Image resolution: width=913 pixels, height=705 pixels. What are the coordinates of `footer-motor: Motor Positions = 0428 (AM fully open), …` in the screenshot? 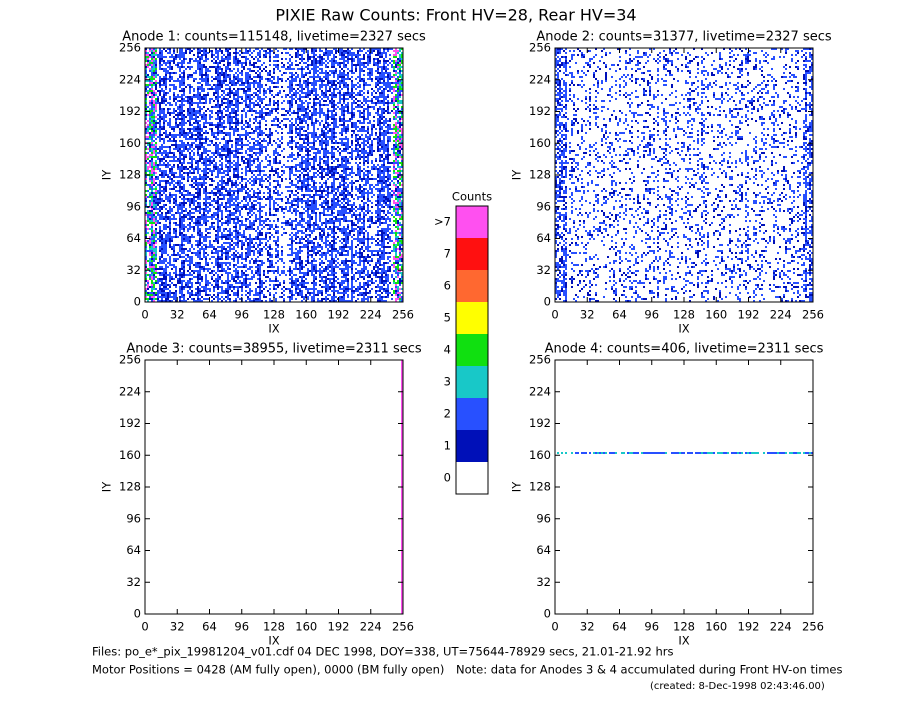 It's located at (268, 670).